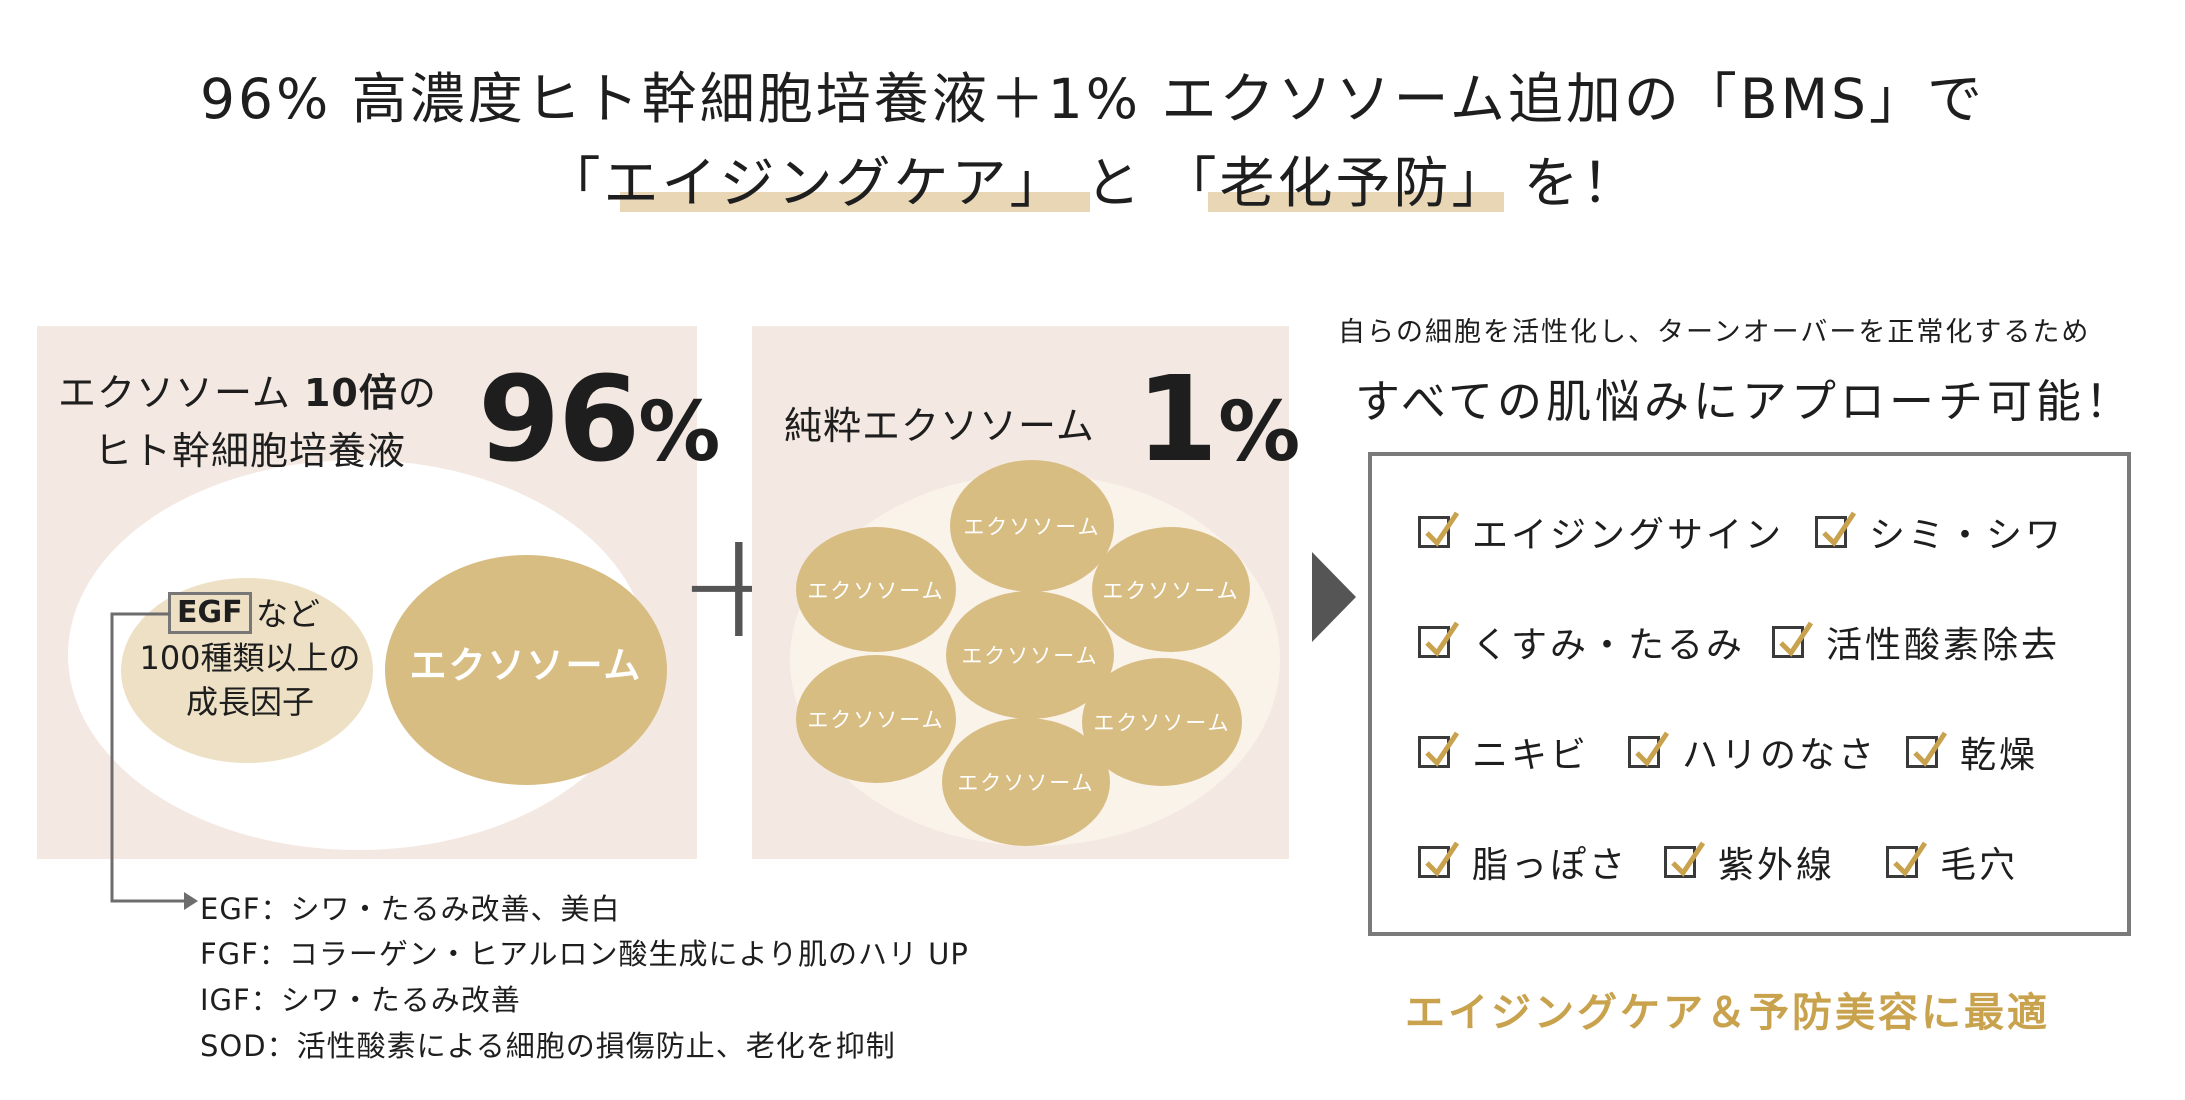 The height and width of the screenshot is (1100, 2185). What do you see at coordinates (1609, 645) in the screenshot?
I see `check-label: くすみ・たるみ` at bounding box center [1609, 645].